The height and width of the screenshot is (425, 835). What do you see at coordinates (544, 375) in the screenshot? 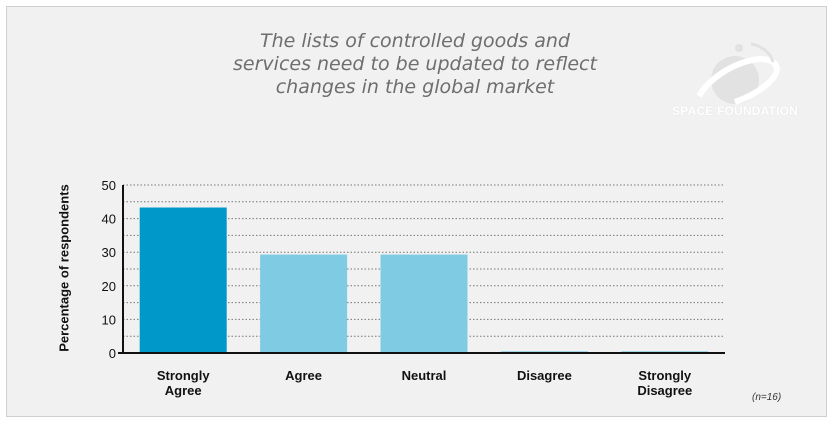
I see `x-tick-label: Disagree` at bounding box center [544, 375].